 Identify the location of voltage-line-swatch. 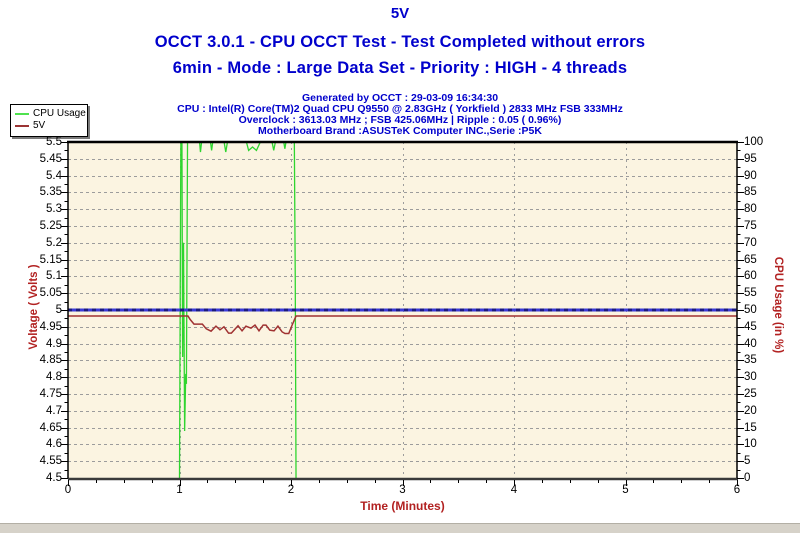
(22, 126).